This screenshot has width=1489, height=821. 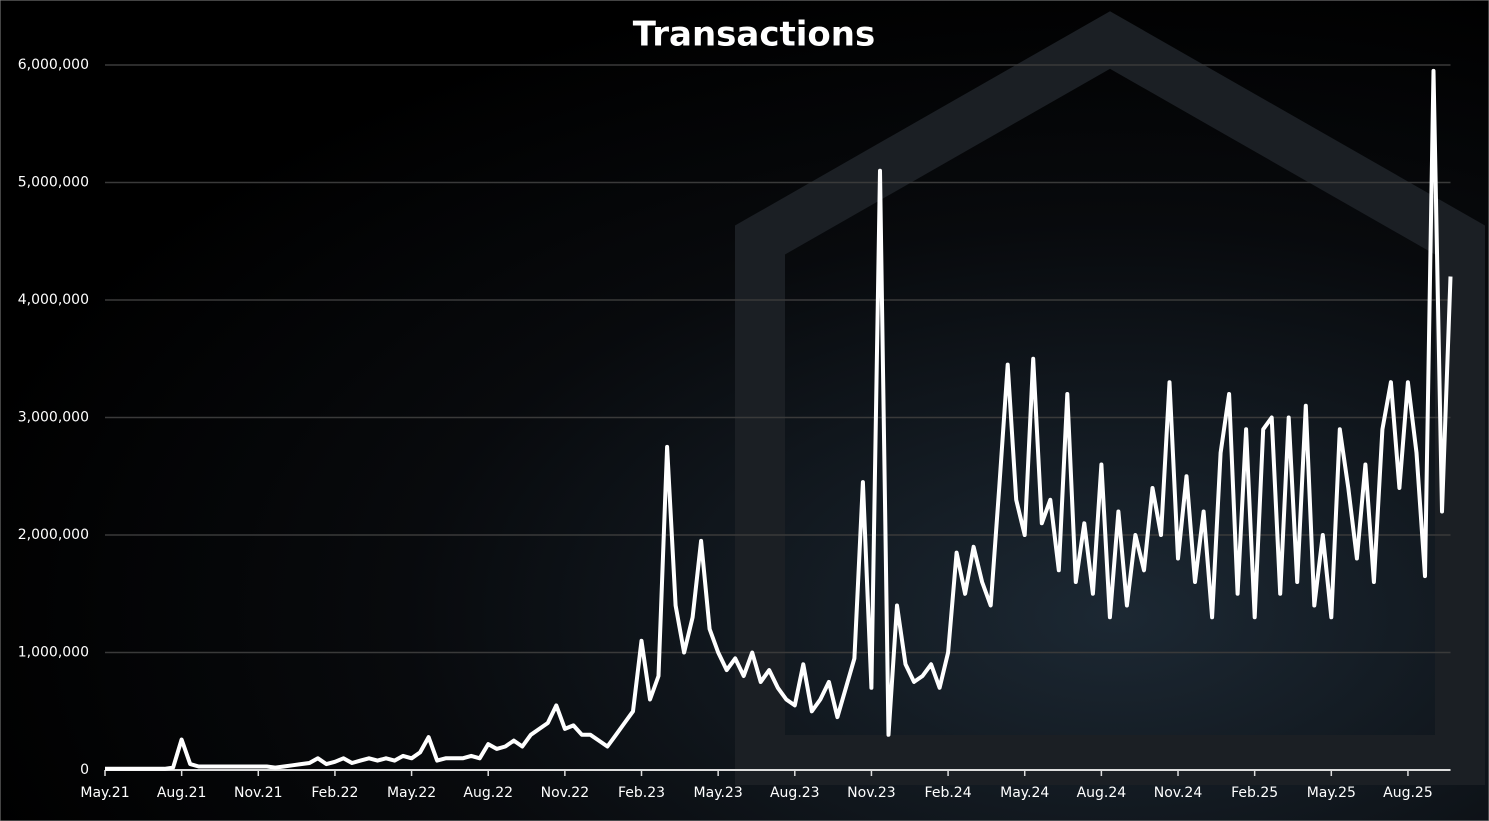 What do you see at coordinates (1178, 793) in the screenshot?
I see `x-tick-label: Nov.24` at bounding box center [1178, 793].